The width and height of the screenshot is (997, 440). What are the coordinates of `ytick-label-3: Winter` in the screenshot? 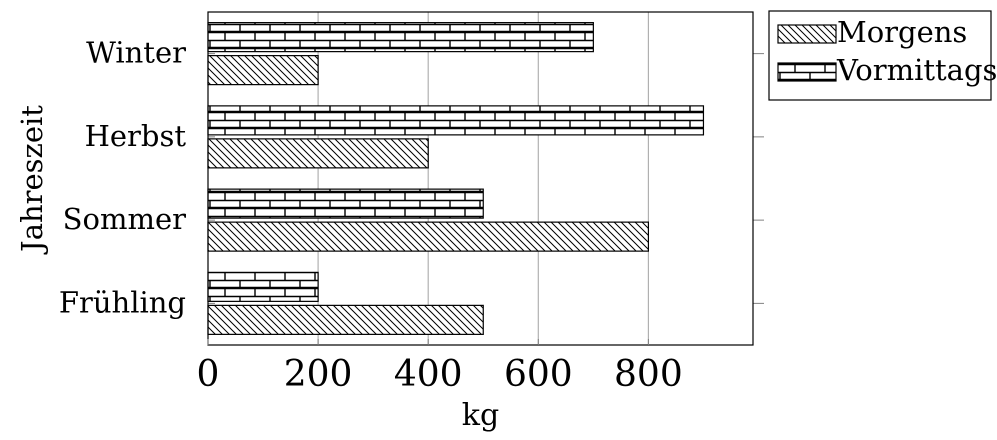 It's located at (136, 53).